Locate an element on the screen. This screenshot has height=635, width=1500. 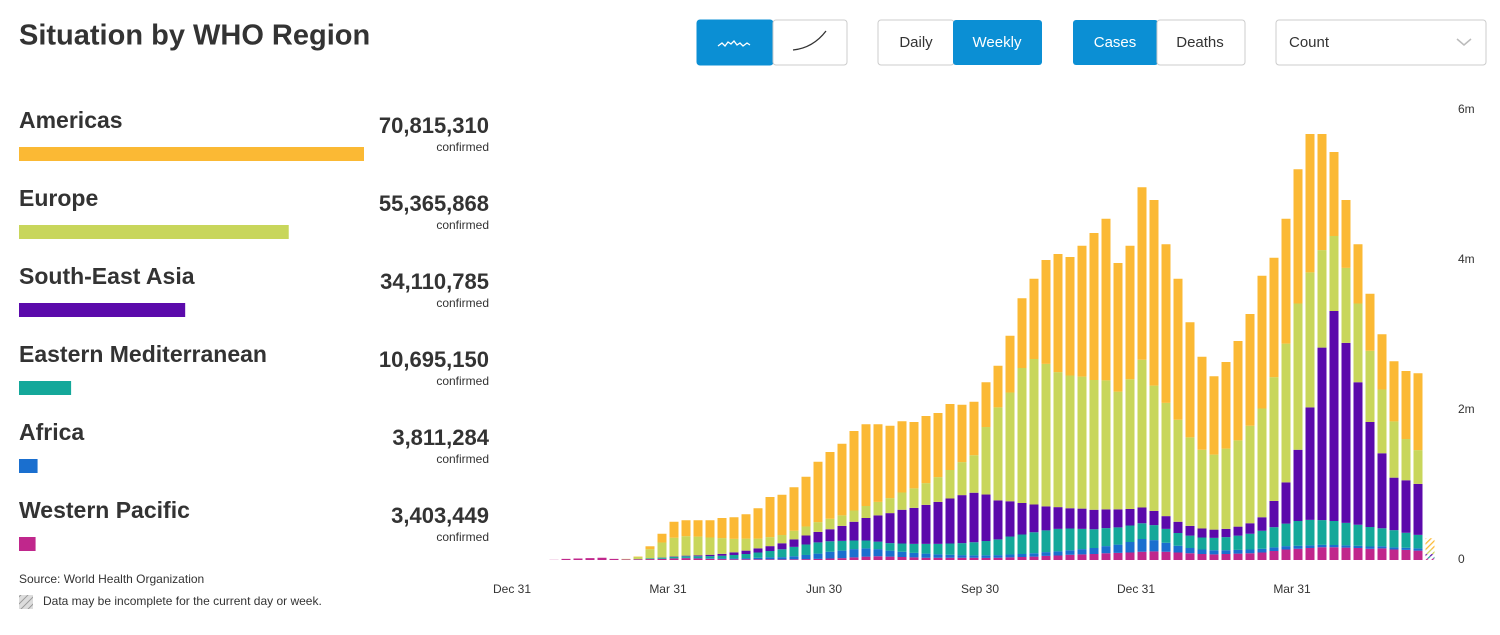
weekly-button is located at coordinates (997, 42).